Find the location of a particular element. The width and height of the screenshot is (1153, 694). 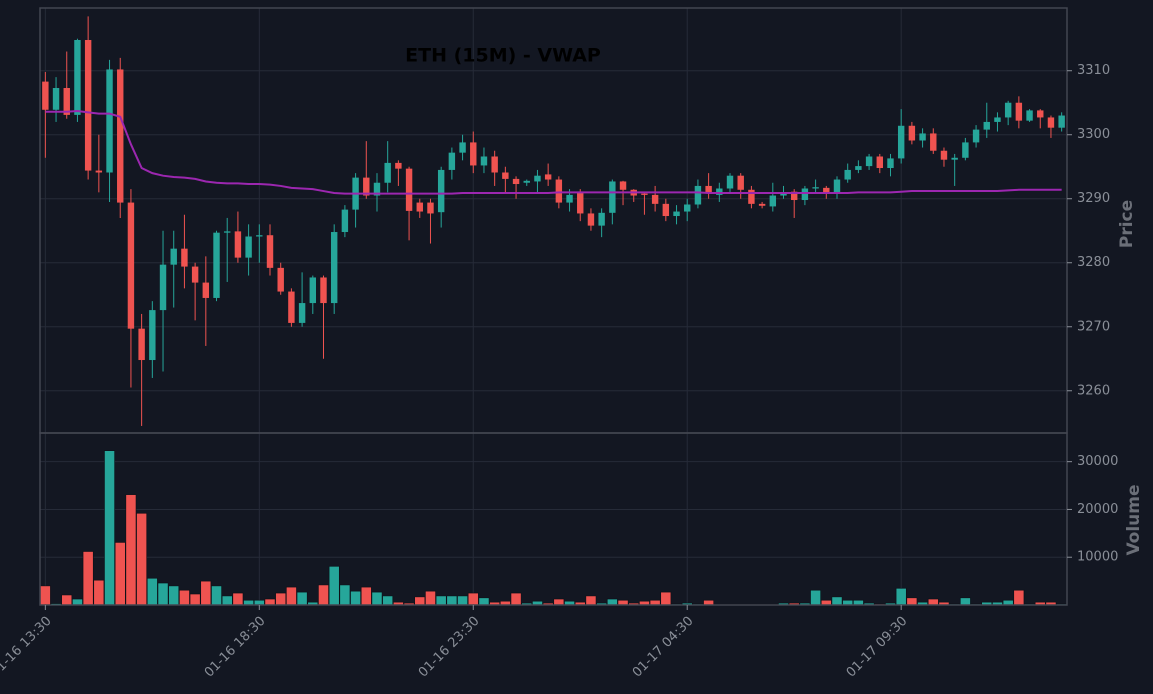

y-tick-label: 3270 is located at coordinates (1093, 326).